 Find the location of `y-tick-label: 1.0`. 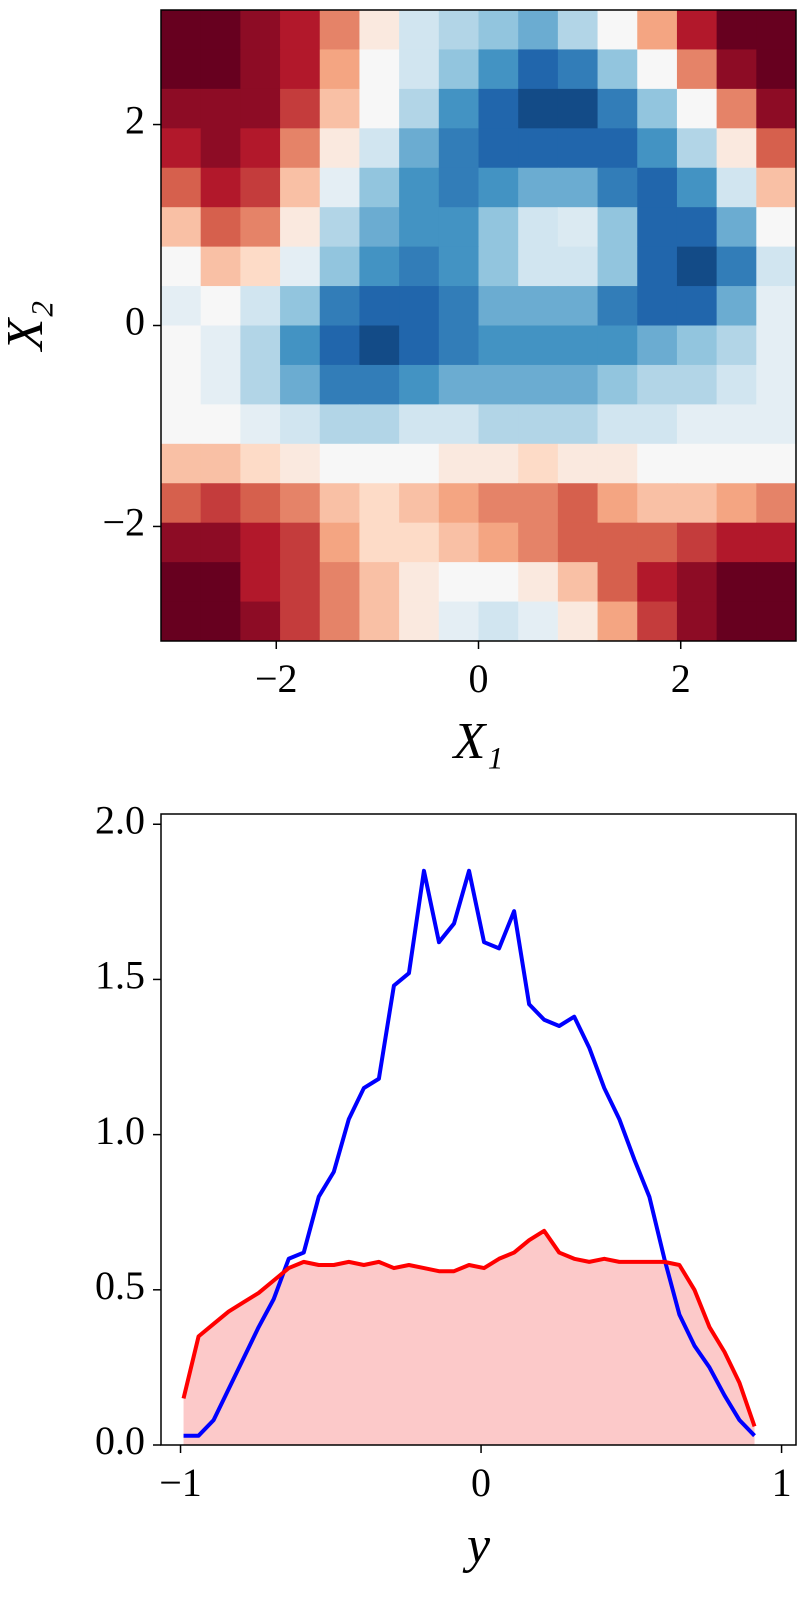

y-tick-label: 1.0 is located at coordinates (120, 1130).